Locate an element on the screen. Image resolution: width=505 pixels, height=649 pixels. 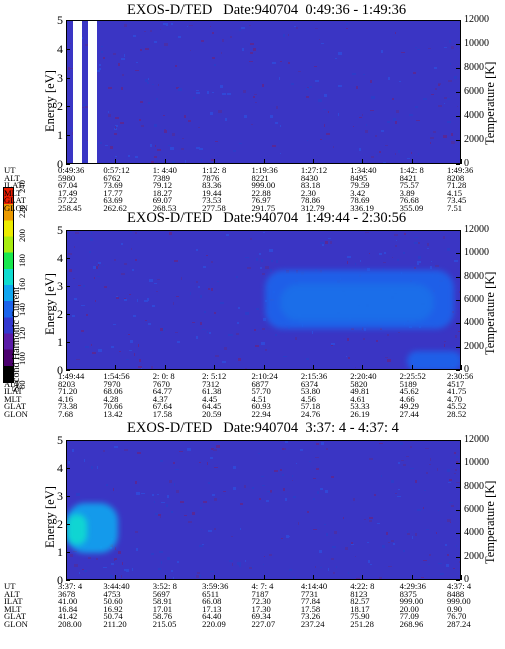
energy-tick-label: 4 is located at coordinates (60, 258).